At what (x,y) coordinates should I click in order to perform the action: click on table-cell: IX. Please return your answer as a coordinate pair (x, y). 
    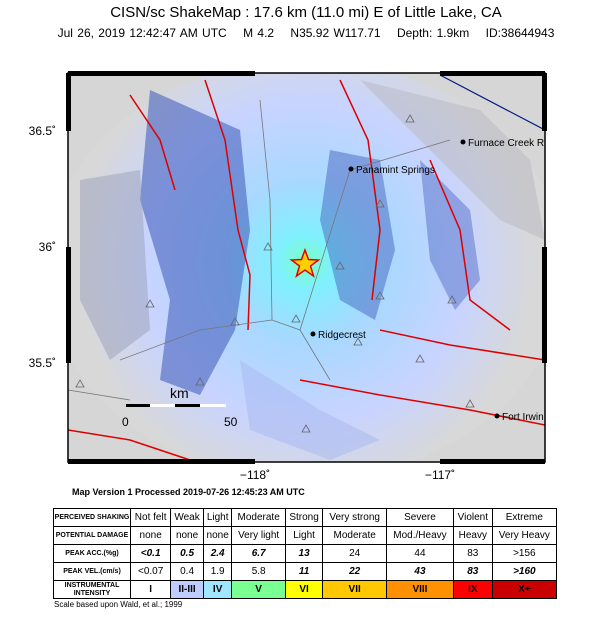
    Looking at the image, I should click on (472, 589).